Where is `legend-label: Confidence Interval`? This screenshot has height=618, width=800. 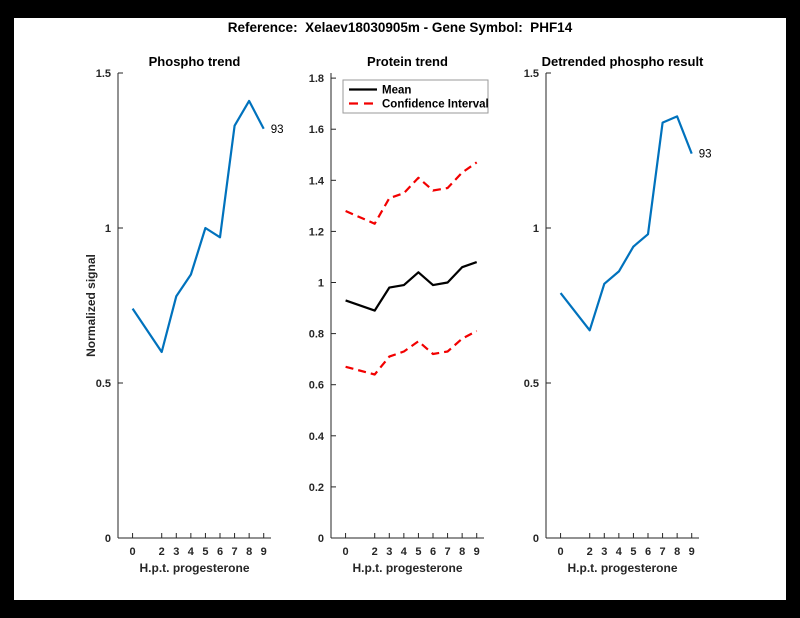
legend-label: Confidence Interval is located at coordinates (435, 105).